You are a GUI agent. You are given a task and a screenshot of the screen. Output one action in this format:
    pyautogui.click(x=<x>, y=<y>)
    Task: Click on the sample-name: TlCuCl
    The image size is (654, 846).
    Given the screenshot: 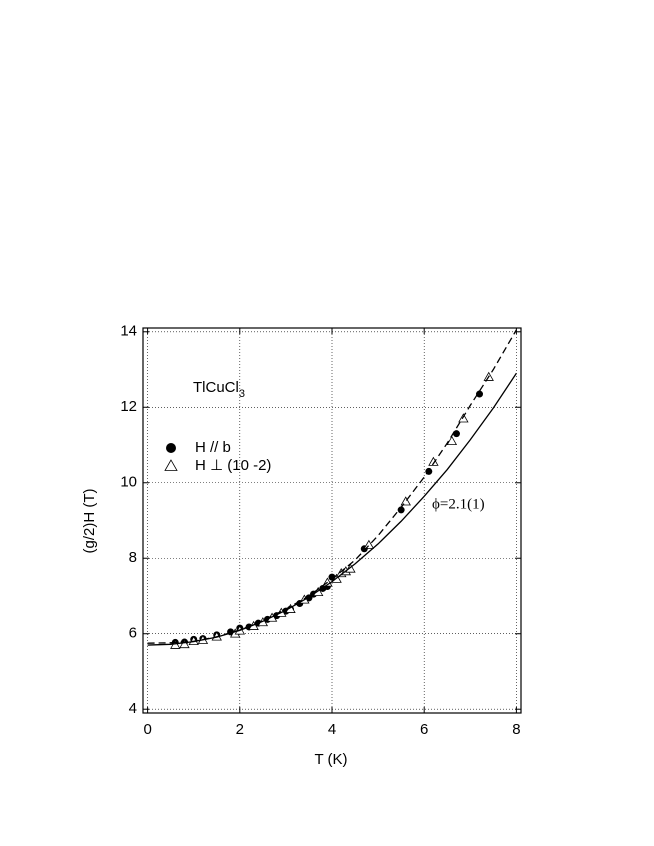 What is the action you would take?
    pyautogui.click(x=216, y=387)
    